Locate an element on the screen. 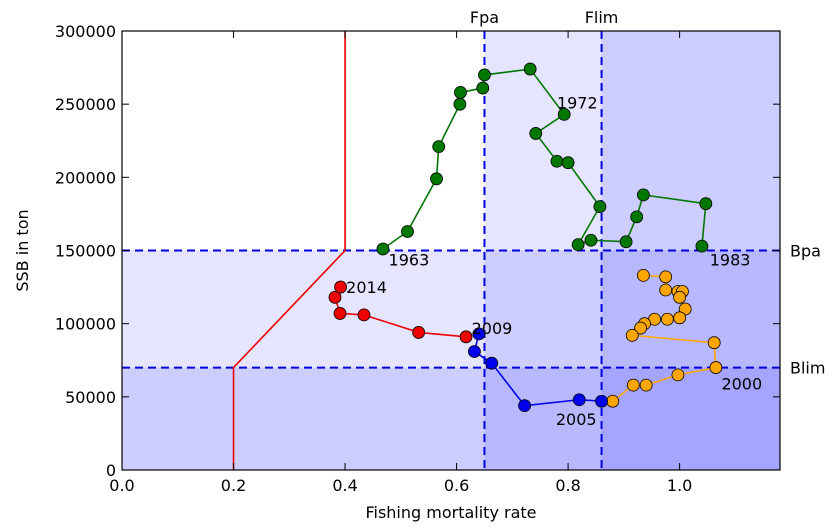 This screenshot has height=529, width=832. y-tick-label-100000: 100000 is located at coordinates (85, 324).